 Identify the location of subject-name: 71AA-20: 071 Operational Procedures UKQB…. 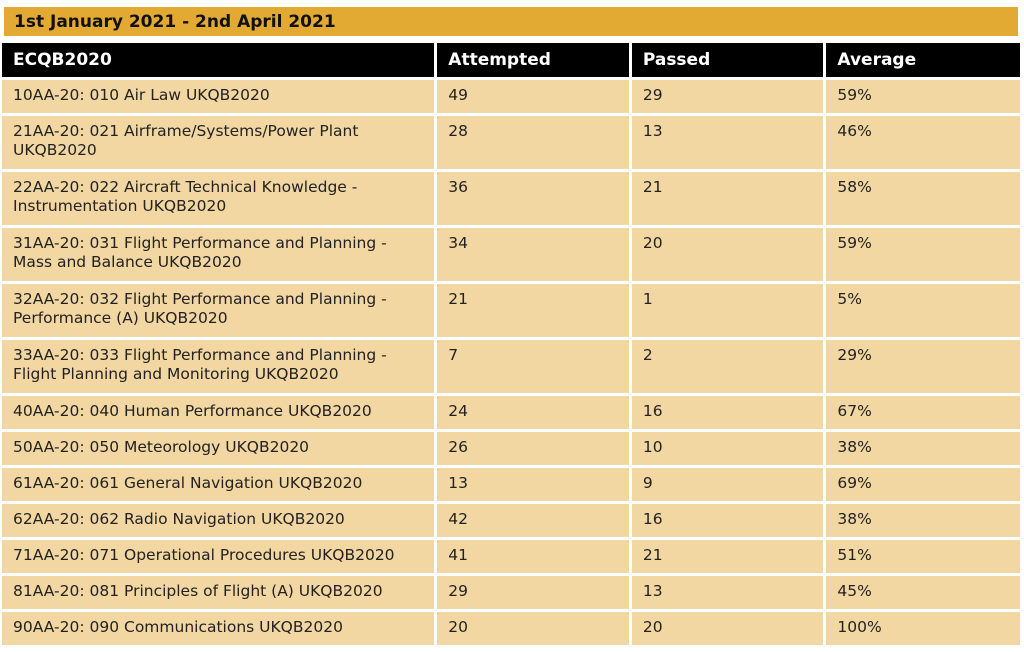
(218, 556).